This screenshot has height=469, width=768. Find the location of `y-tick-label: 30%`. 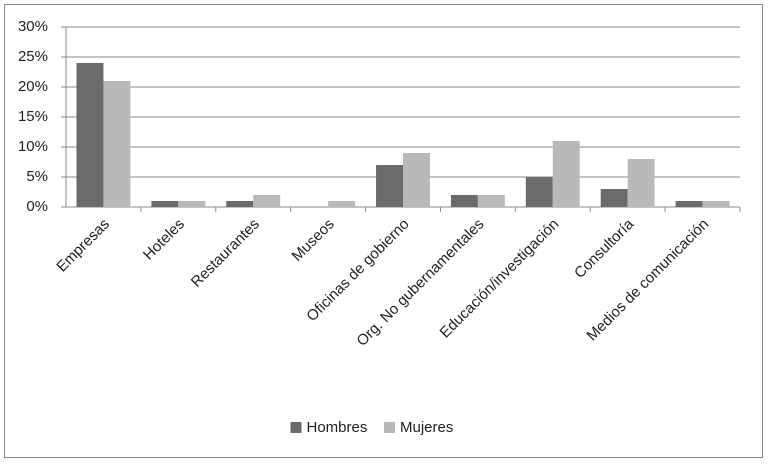

y-tick-label: 30% is located at coordinates (33, 26).